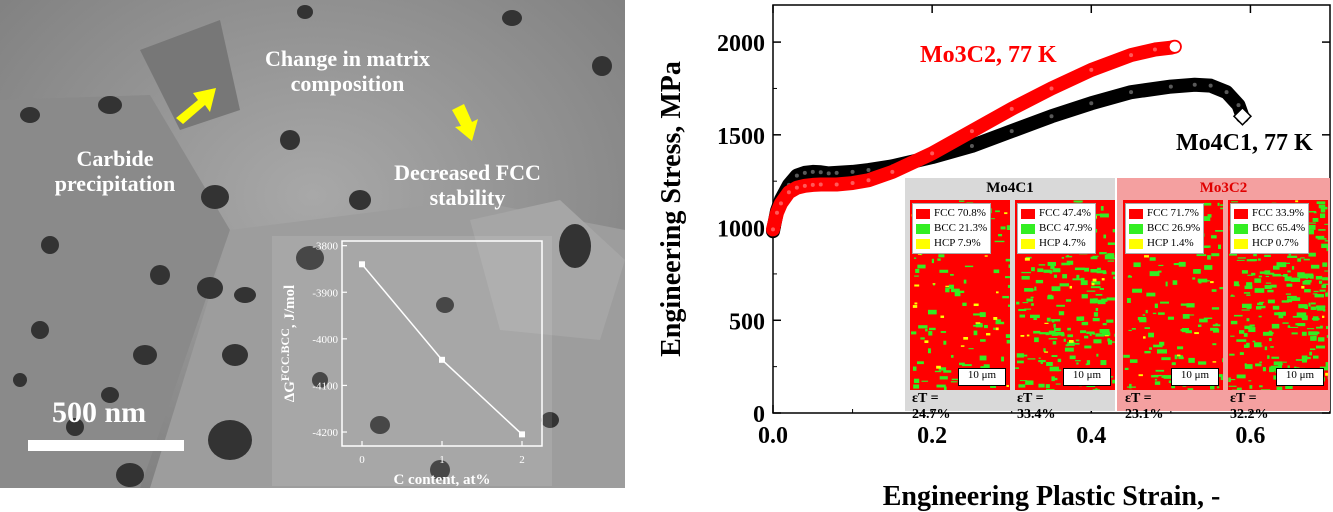 This screenshot has height=512, width=1333. I want to click on y-tick-label: 2000, so click(741, 44).